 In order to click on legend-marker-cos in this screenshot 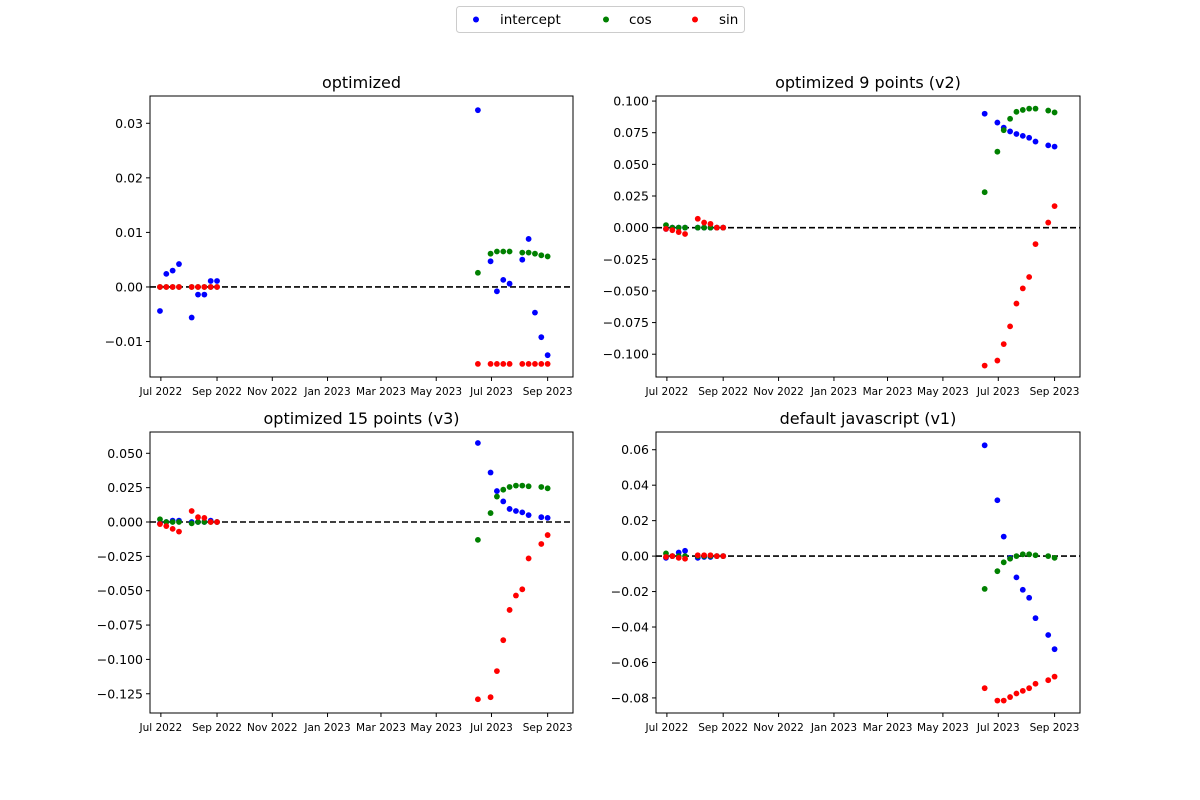, I will do `click(606, 19)`.